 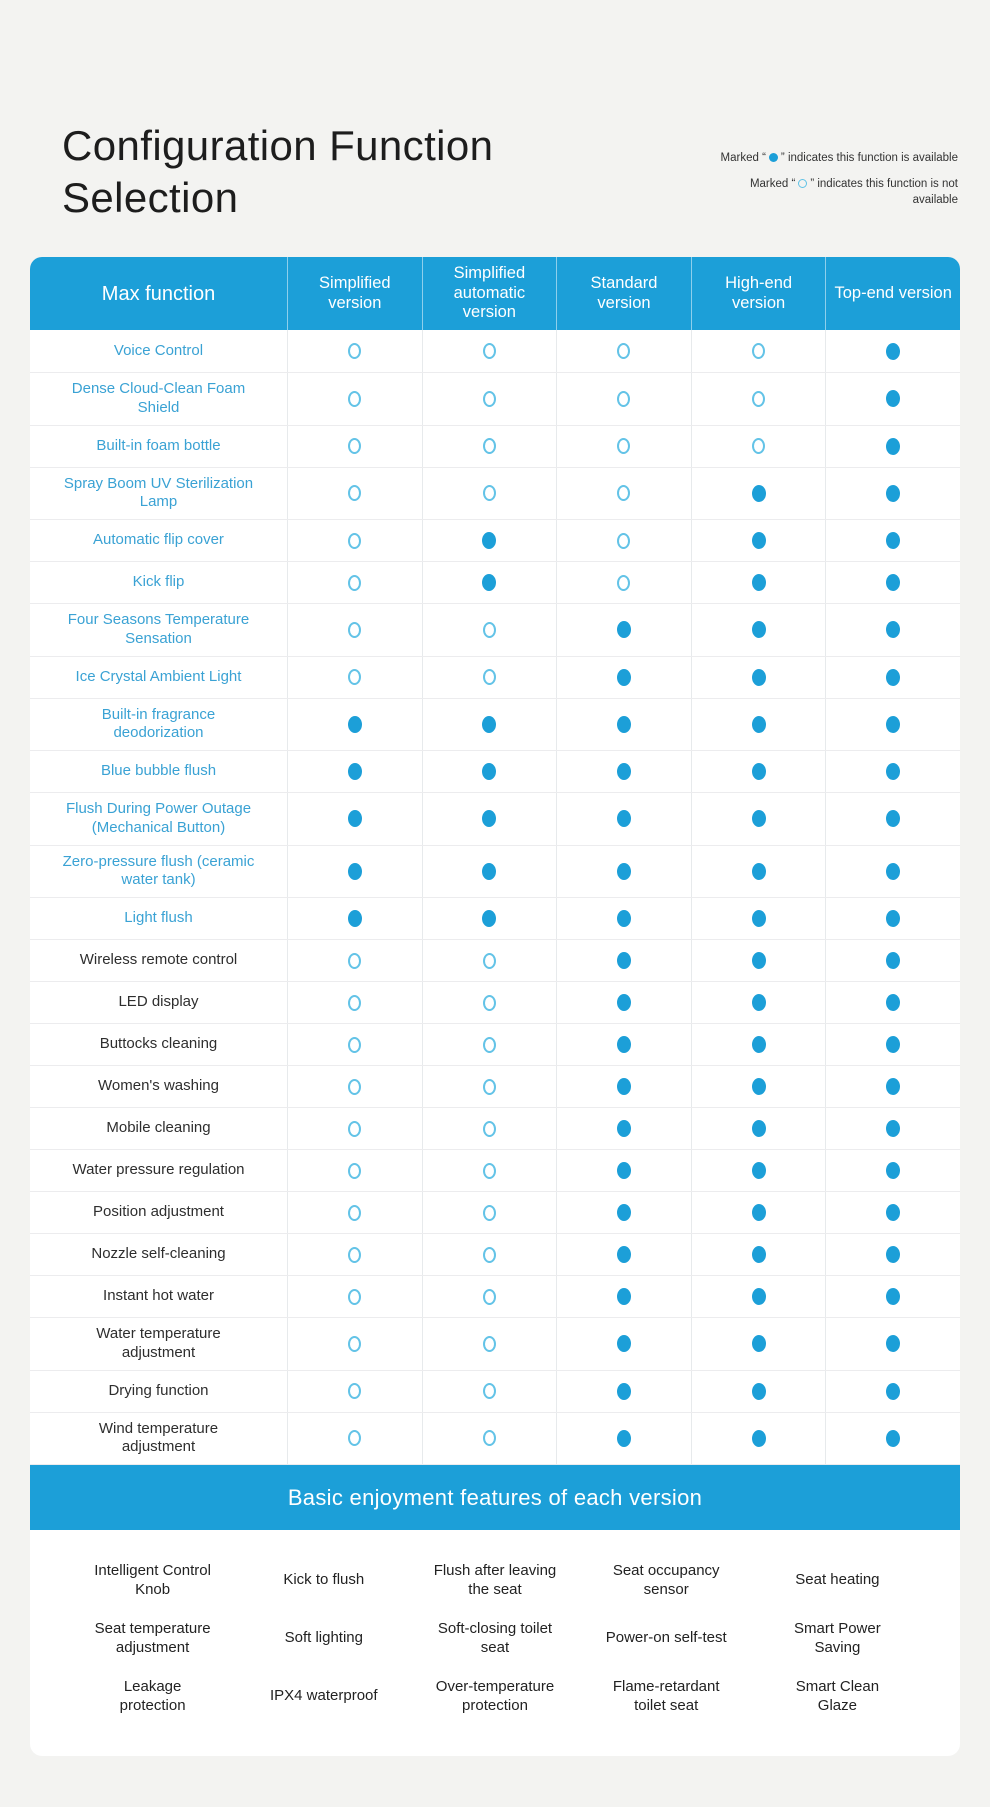 What do you see at coordinates (494, 1580) in the screenshot?
I see `basic-feature-item: Flush after leaving the seat` at bounding box center [494, 1580].